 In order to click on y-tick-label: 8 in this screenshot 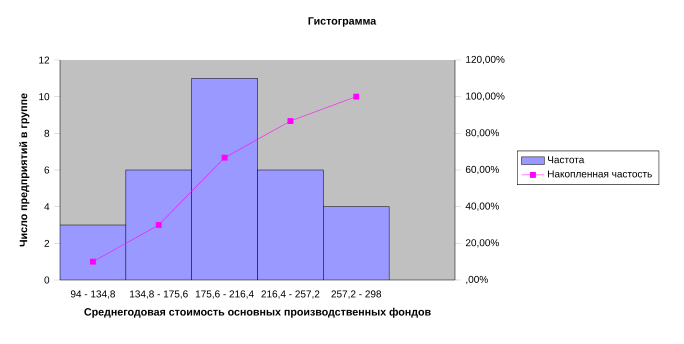, I will do `click(47, 133)`.